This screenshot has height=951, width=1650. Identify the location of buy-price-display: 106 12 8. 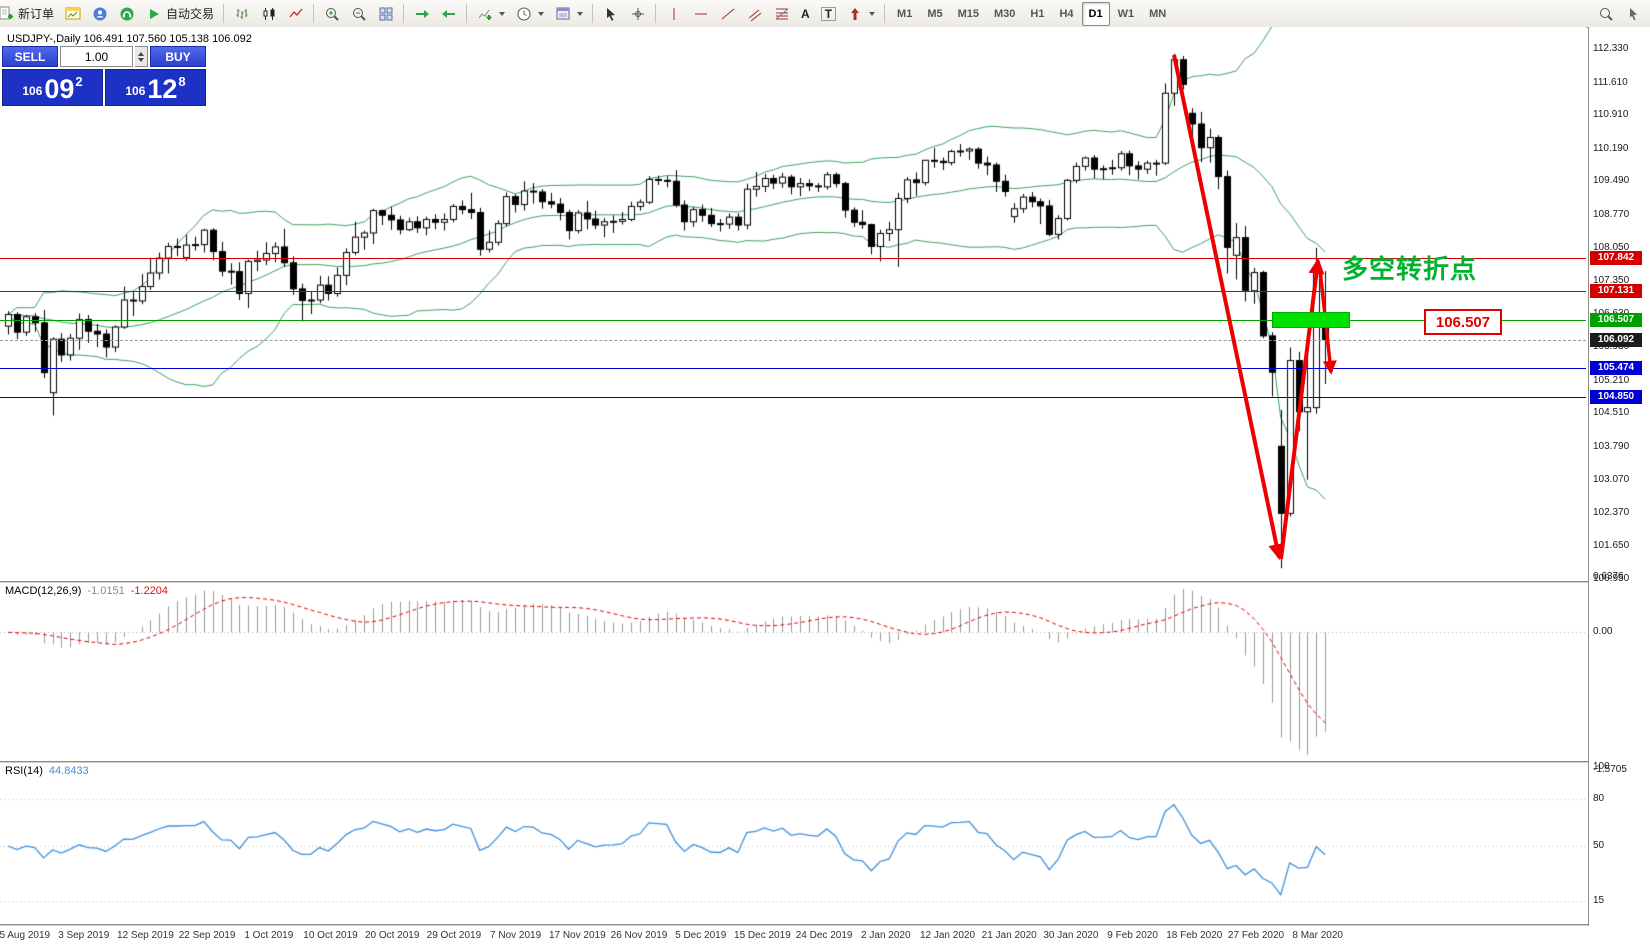
(155, 87).